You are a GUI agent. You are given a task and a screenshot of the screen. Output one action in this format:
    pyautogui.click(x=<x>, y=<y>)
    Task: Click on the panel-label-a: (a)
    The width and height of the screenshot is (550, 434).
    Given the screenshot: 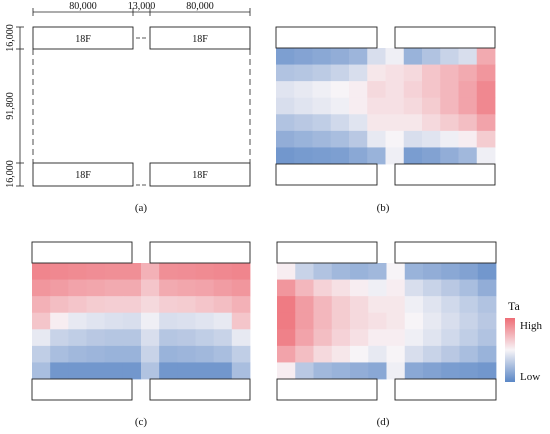 What is the action you would take?
    pyautogui.click(x=141, y=208)
    